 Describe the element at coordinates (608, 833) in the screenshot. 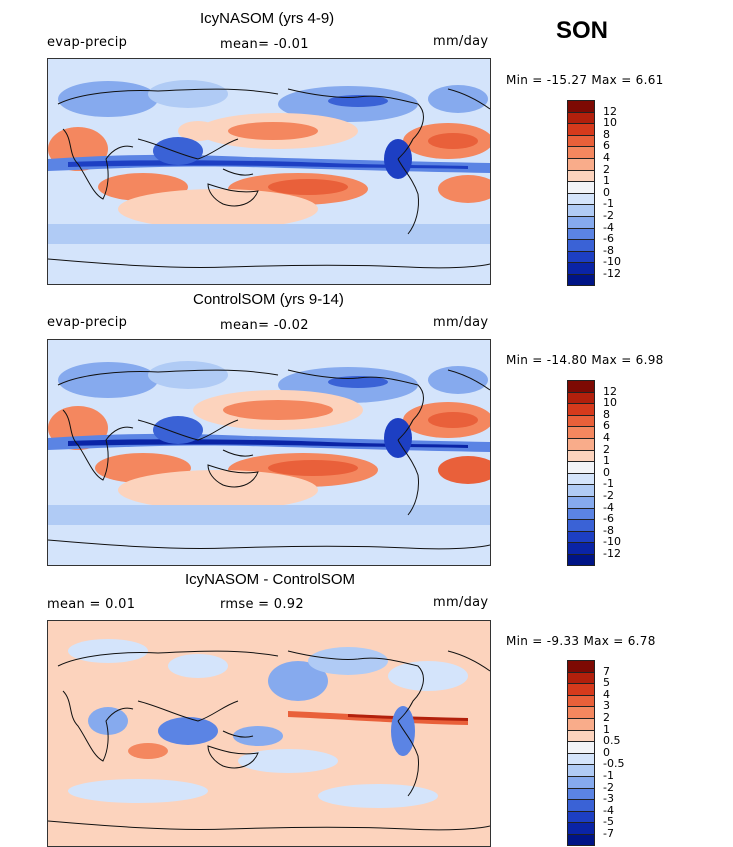

I see `colorbar-tick-label: -7` at that location.